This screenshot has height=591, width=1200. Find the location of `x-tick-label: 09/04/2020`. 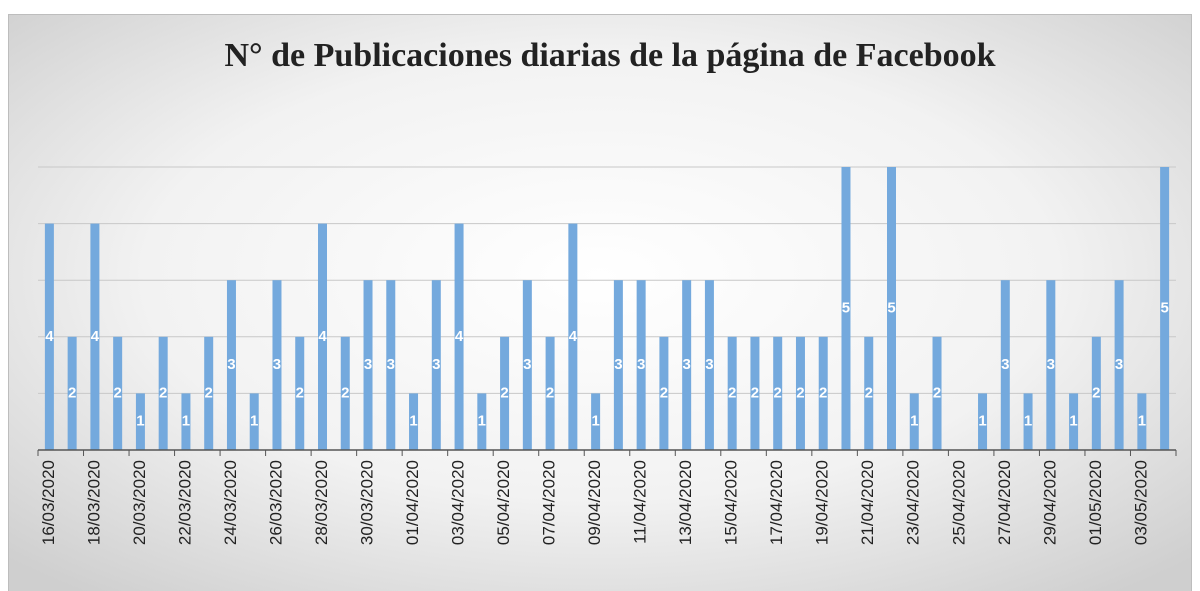

x-tick-label: 09/04/2020 is located at coordinates (594, 502).